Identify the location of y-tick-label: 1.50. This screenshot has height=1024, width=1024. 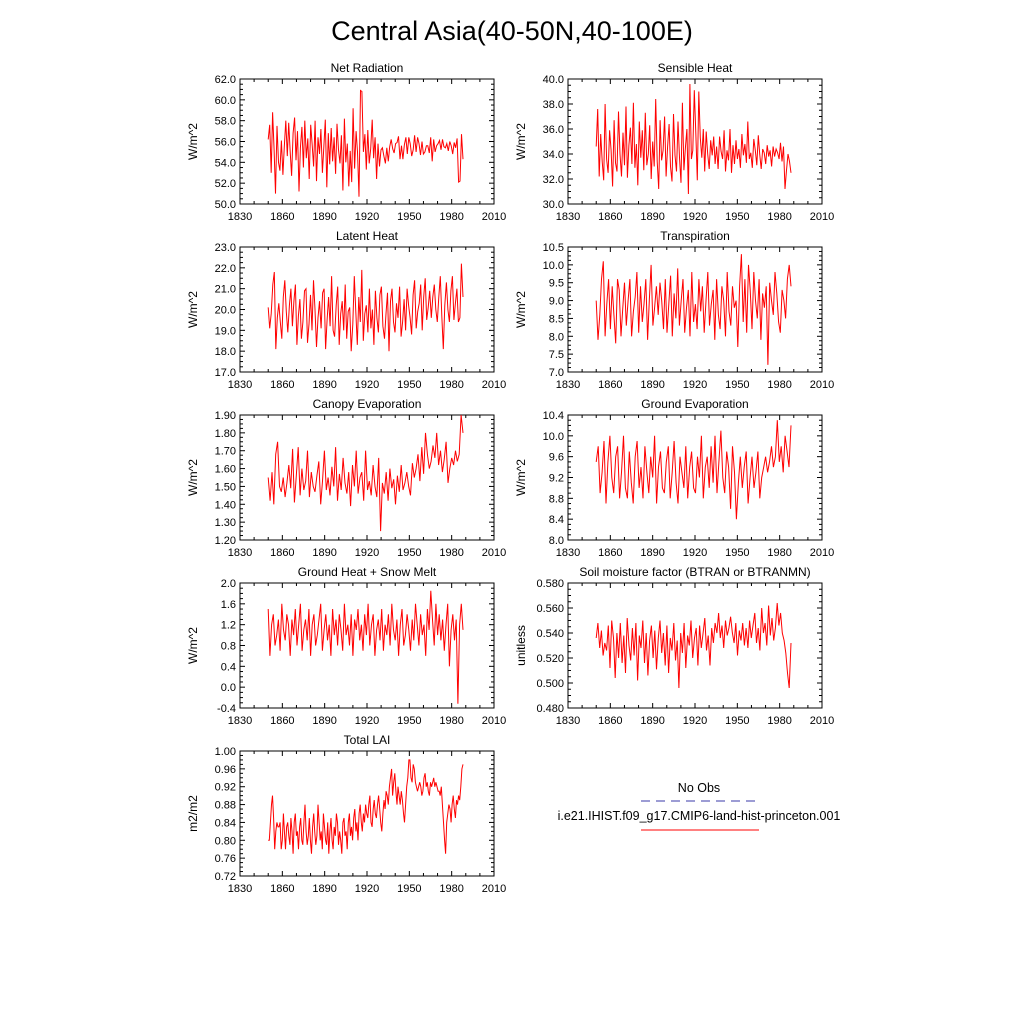
(225, 487).